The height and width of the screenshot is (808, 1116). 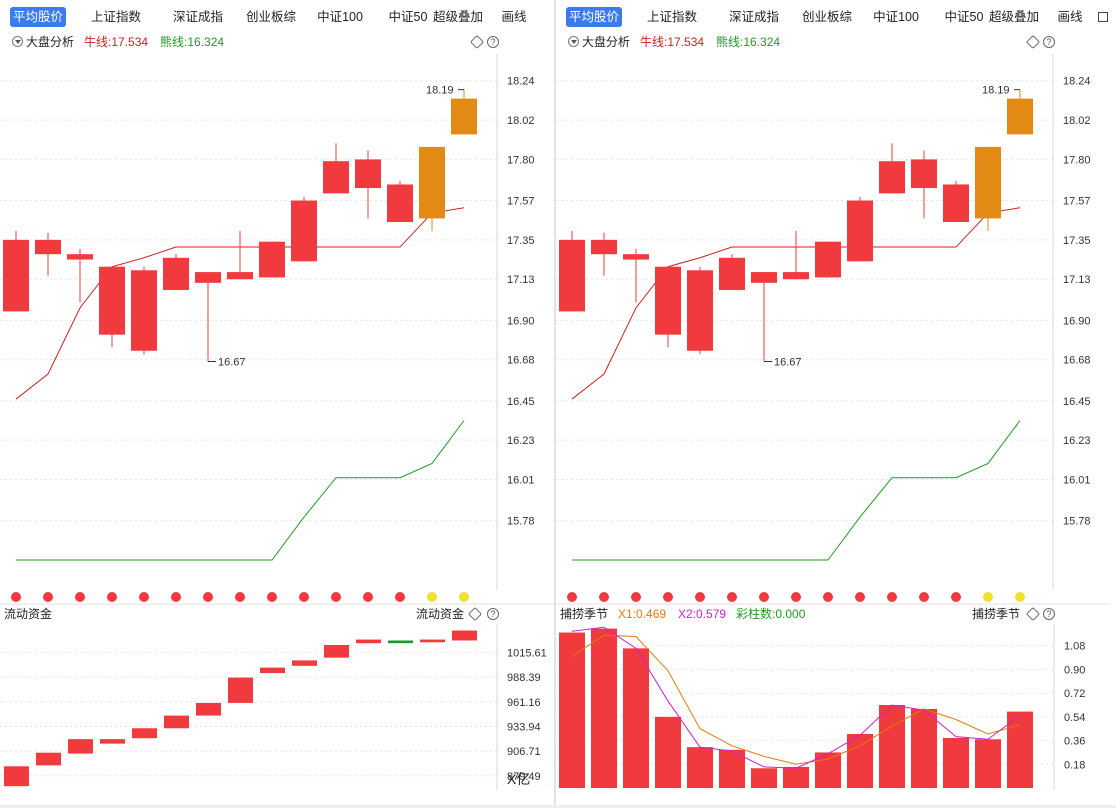 I want to click on price-tick-label: 16.68, so click(x=1077, y=361).